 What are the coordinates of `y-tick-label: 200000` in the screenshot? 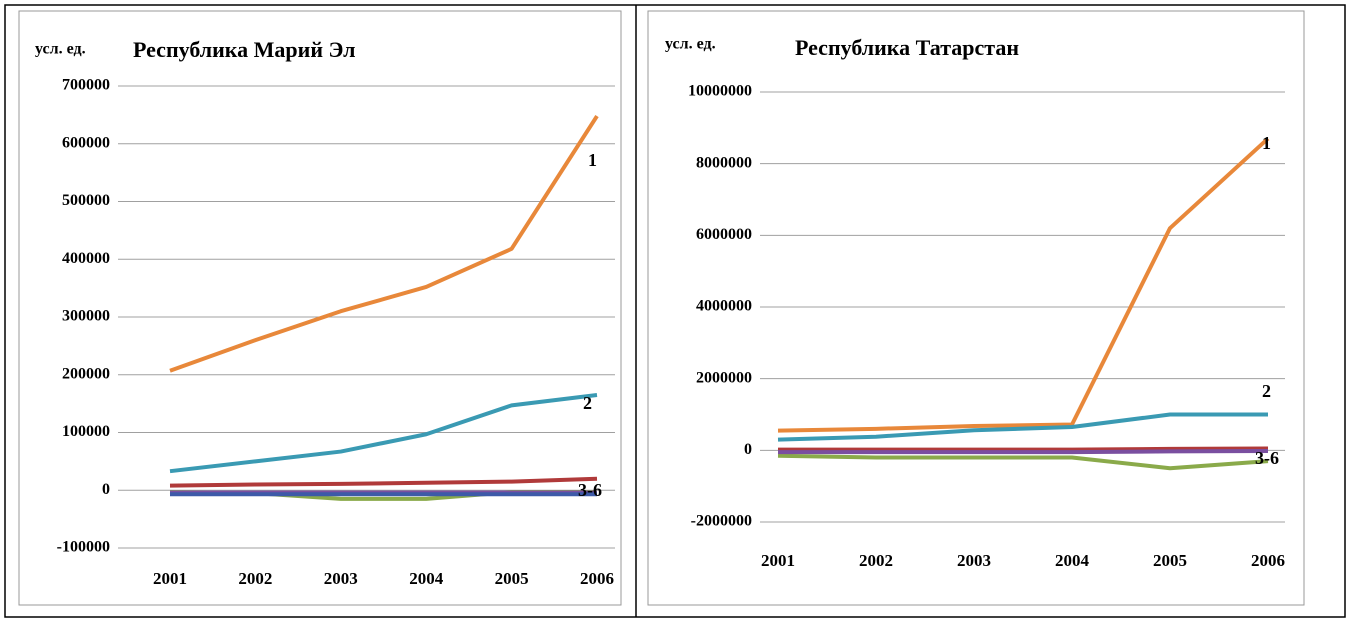 It's located at (86, 373).